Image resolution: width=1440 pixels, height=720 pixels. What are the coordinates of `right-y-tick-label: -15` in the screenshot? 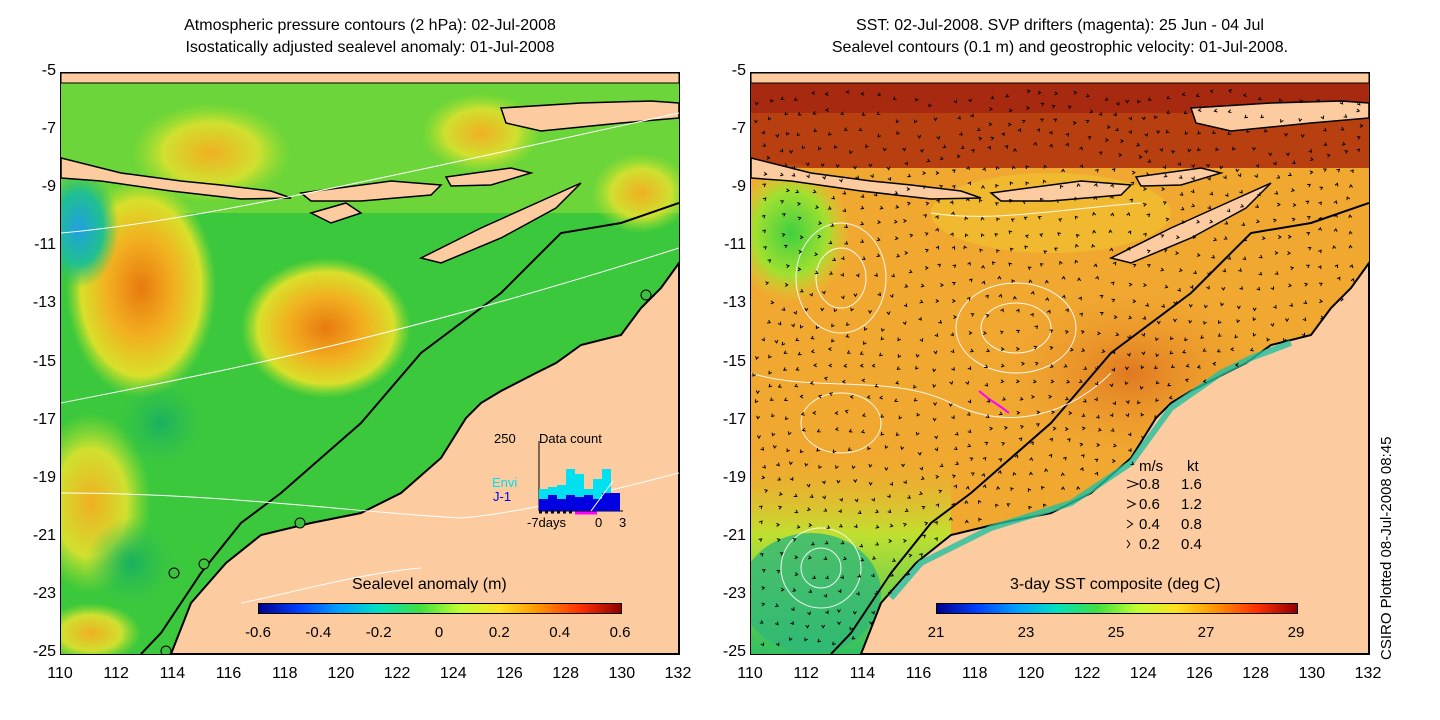 It's located at (734, 361).